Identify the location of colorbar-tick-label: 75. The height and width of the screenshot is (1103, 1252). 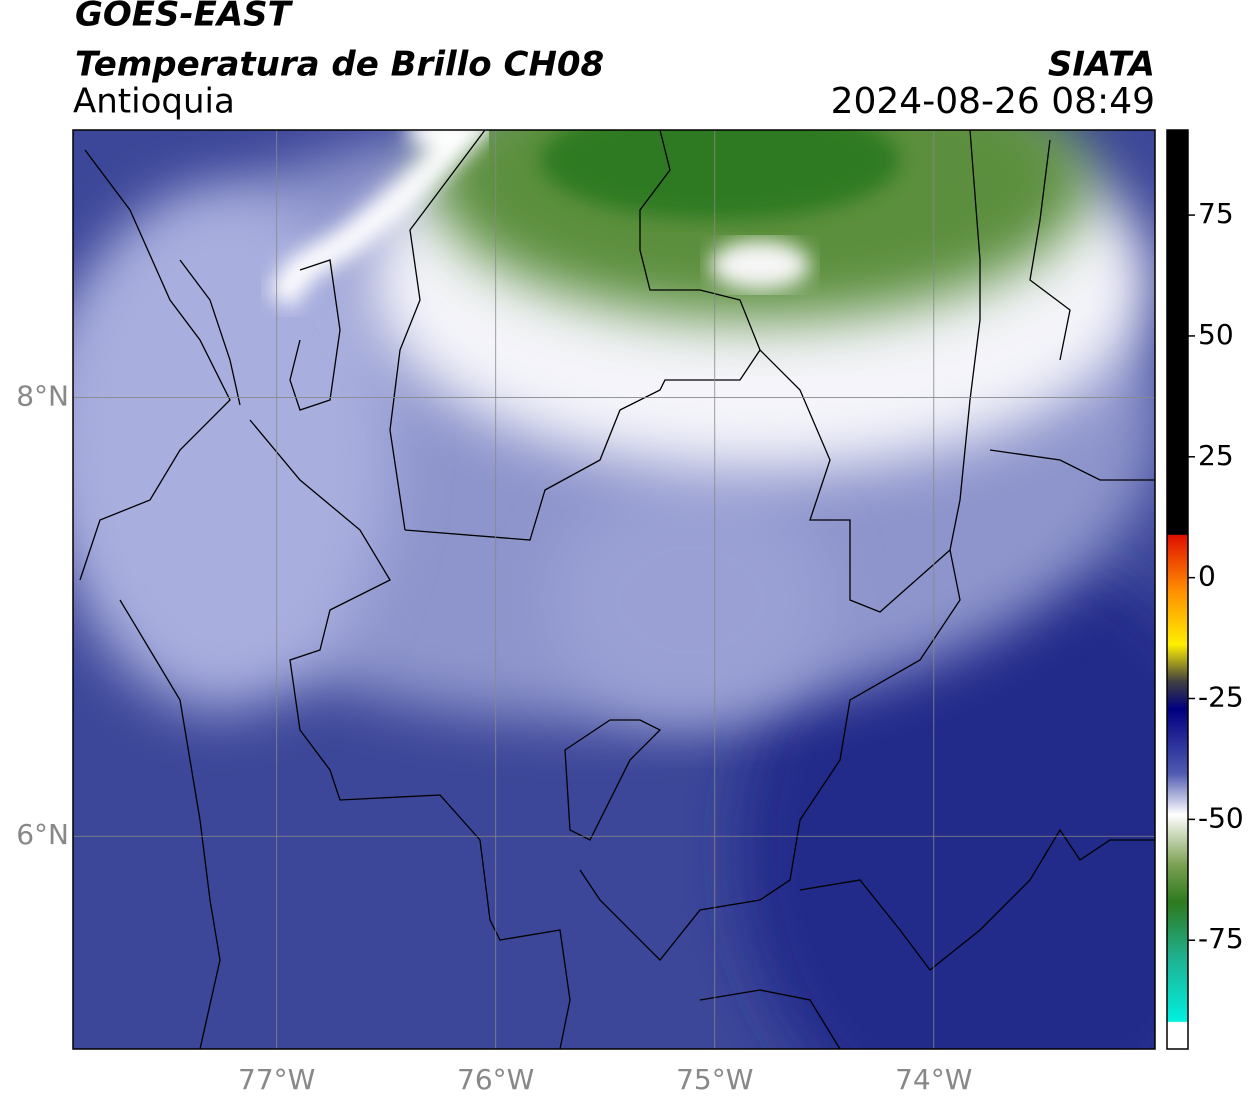
(1216, 213).